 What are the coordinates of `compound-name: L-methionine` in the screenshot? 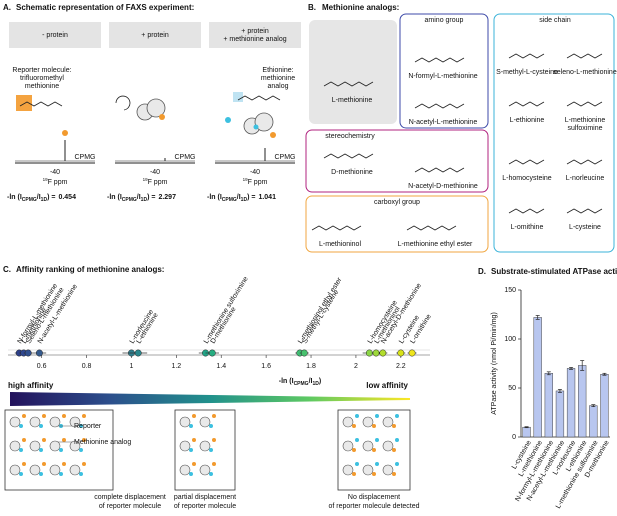 It's located at (585, 120).